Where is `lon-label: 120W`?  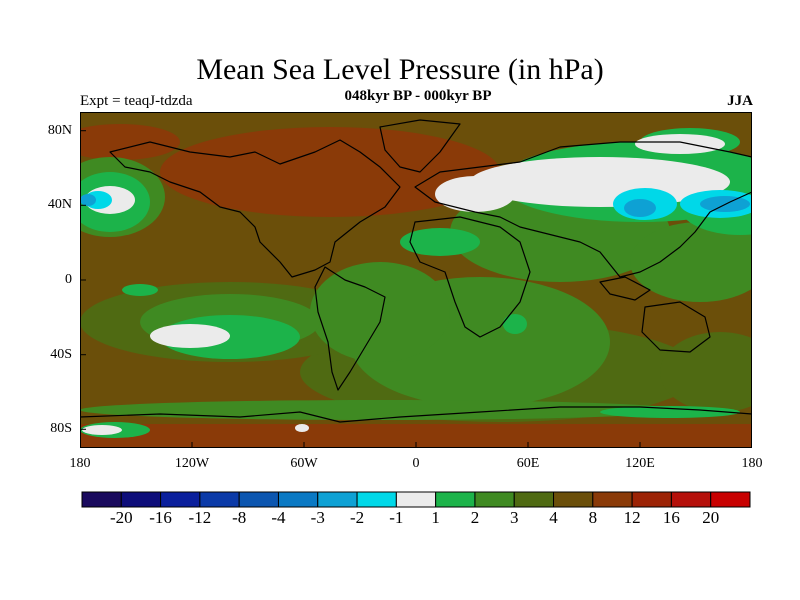 lon-label: 120W is located at coordinates (192, 463).